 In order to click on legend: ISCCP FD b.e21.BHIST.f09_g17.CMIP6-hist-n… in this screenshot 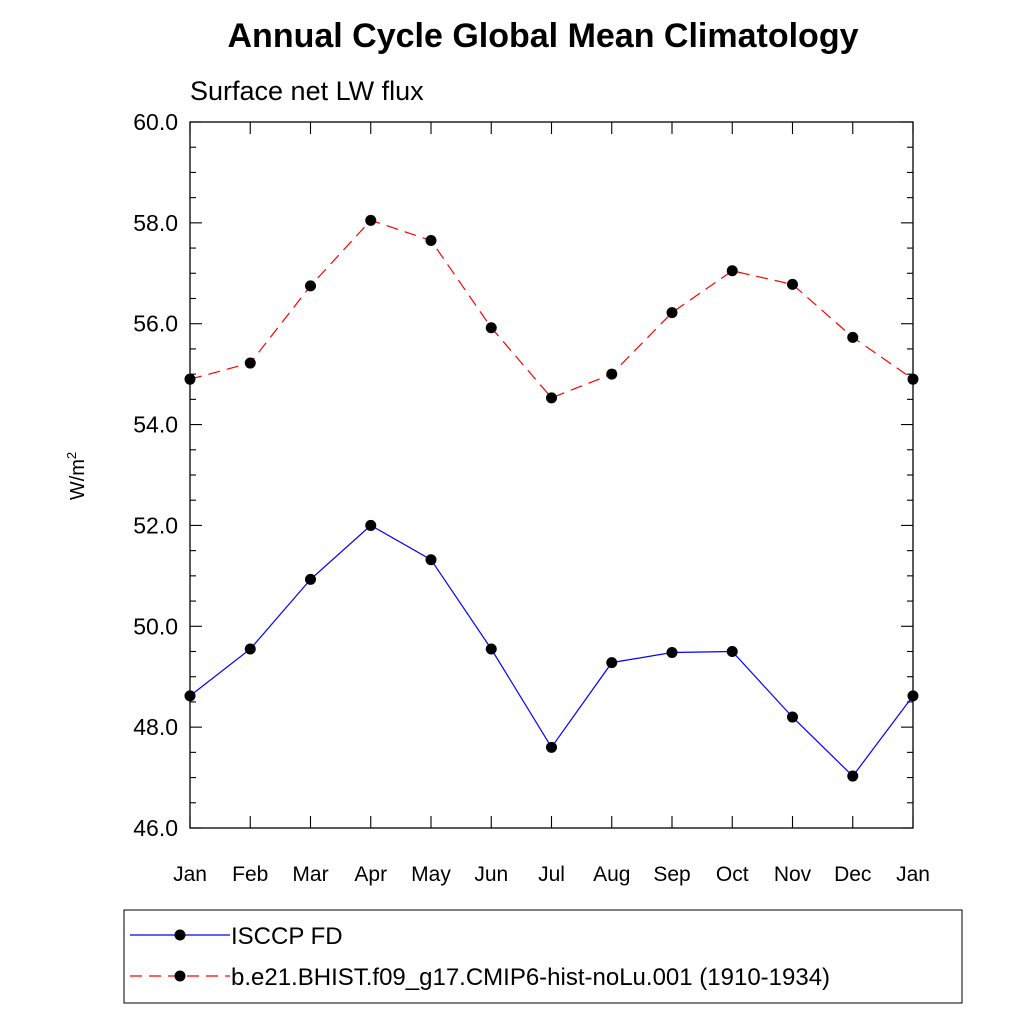, I will do `click(543, 956)`.